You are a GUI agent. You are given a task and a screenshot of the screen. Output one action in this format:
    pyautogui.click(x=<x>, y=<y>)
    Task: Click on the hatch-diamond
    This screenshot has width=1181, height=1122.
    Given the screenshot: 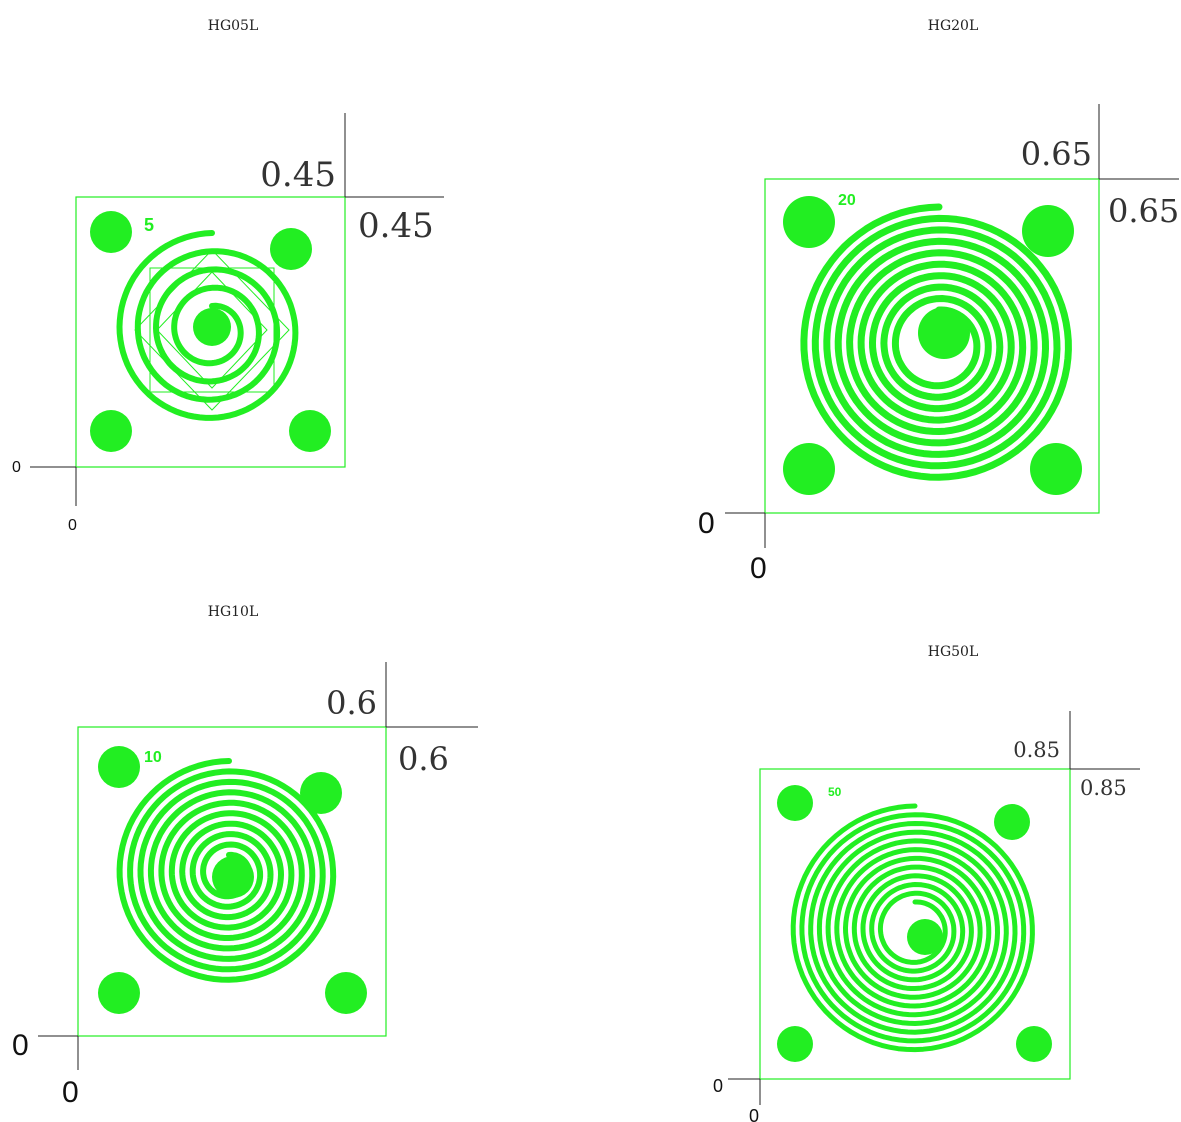 What is the action you would take?
    pyautogui.click(x=212, y=330)
    